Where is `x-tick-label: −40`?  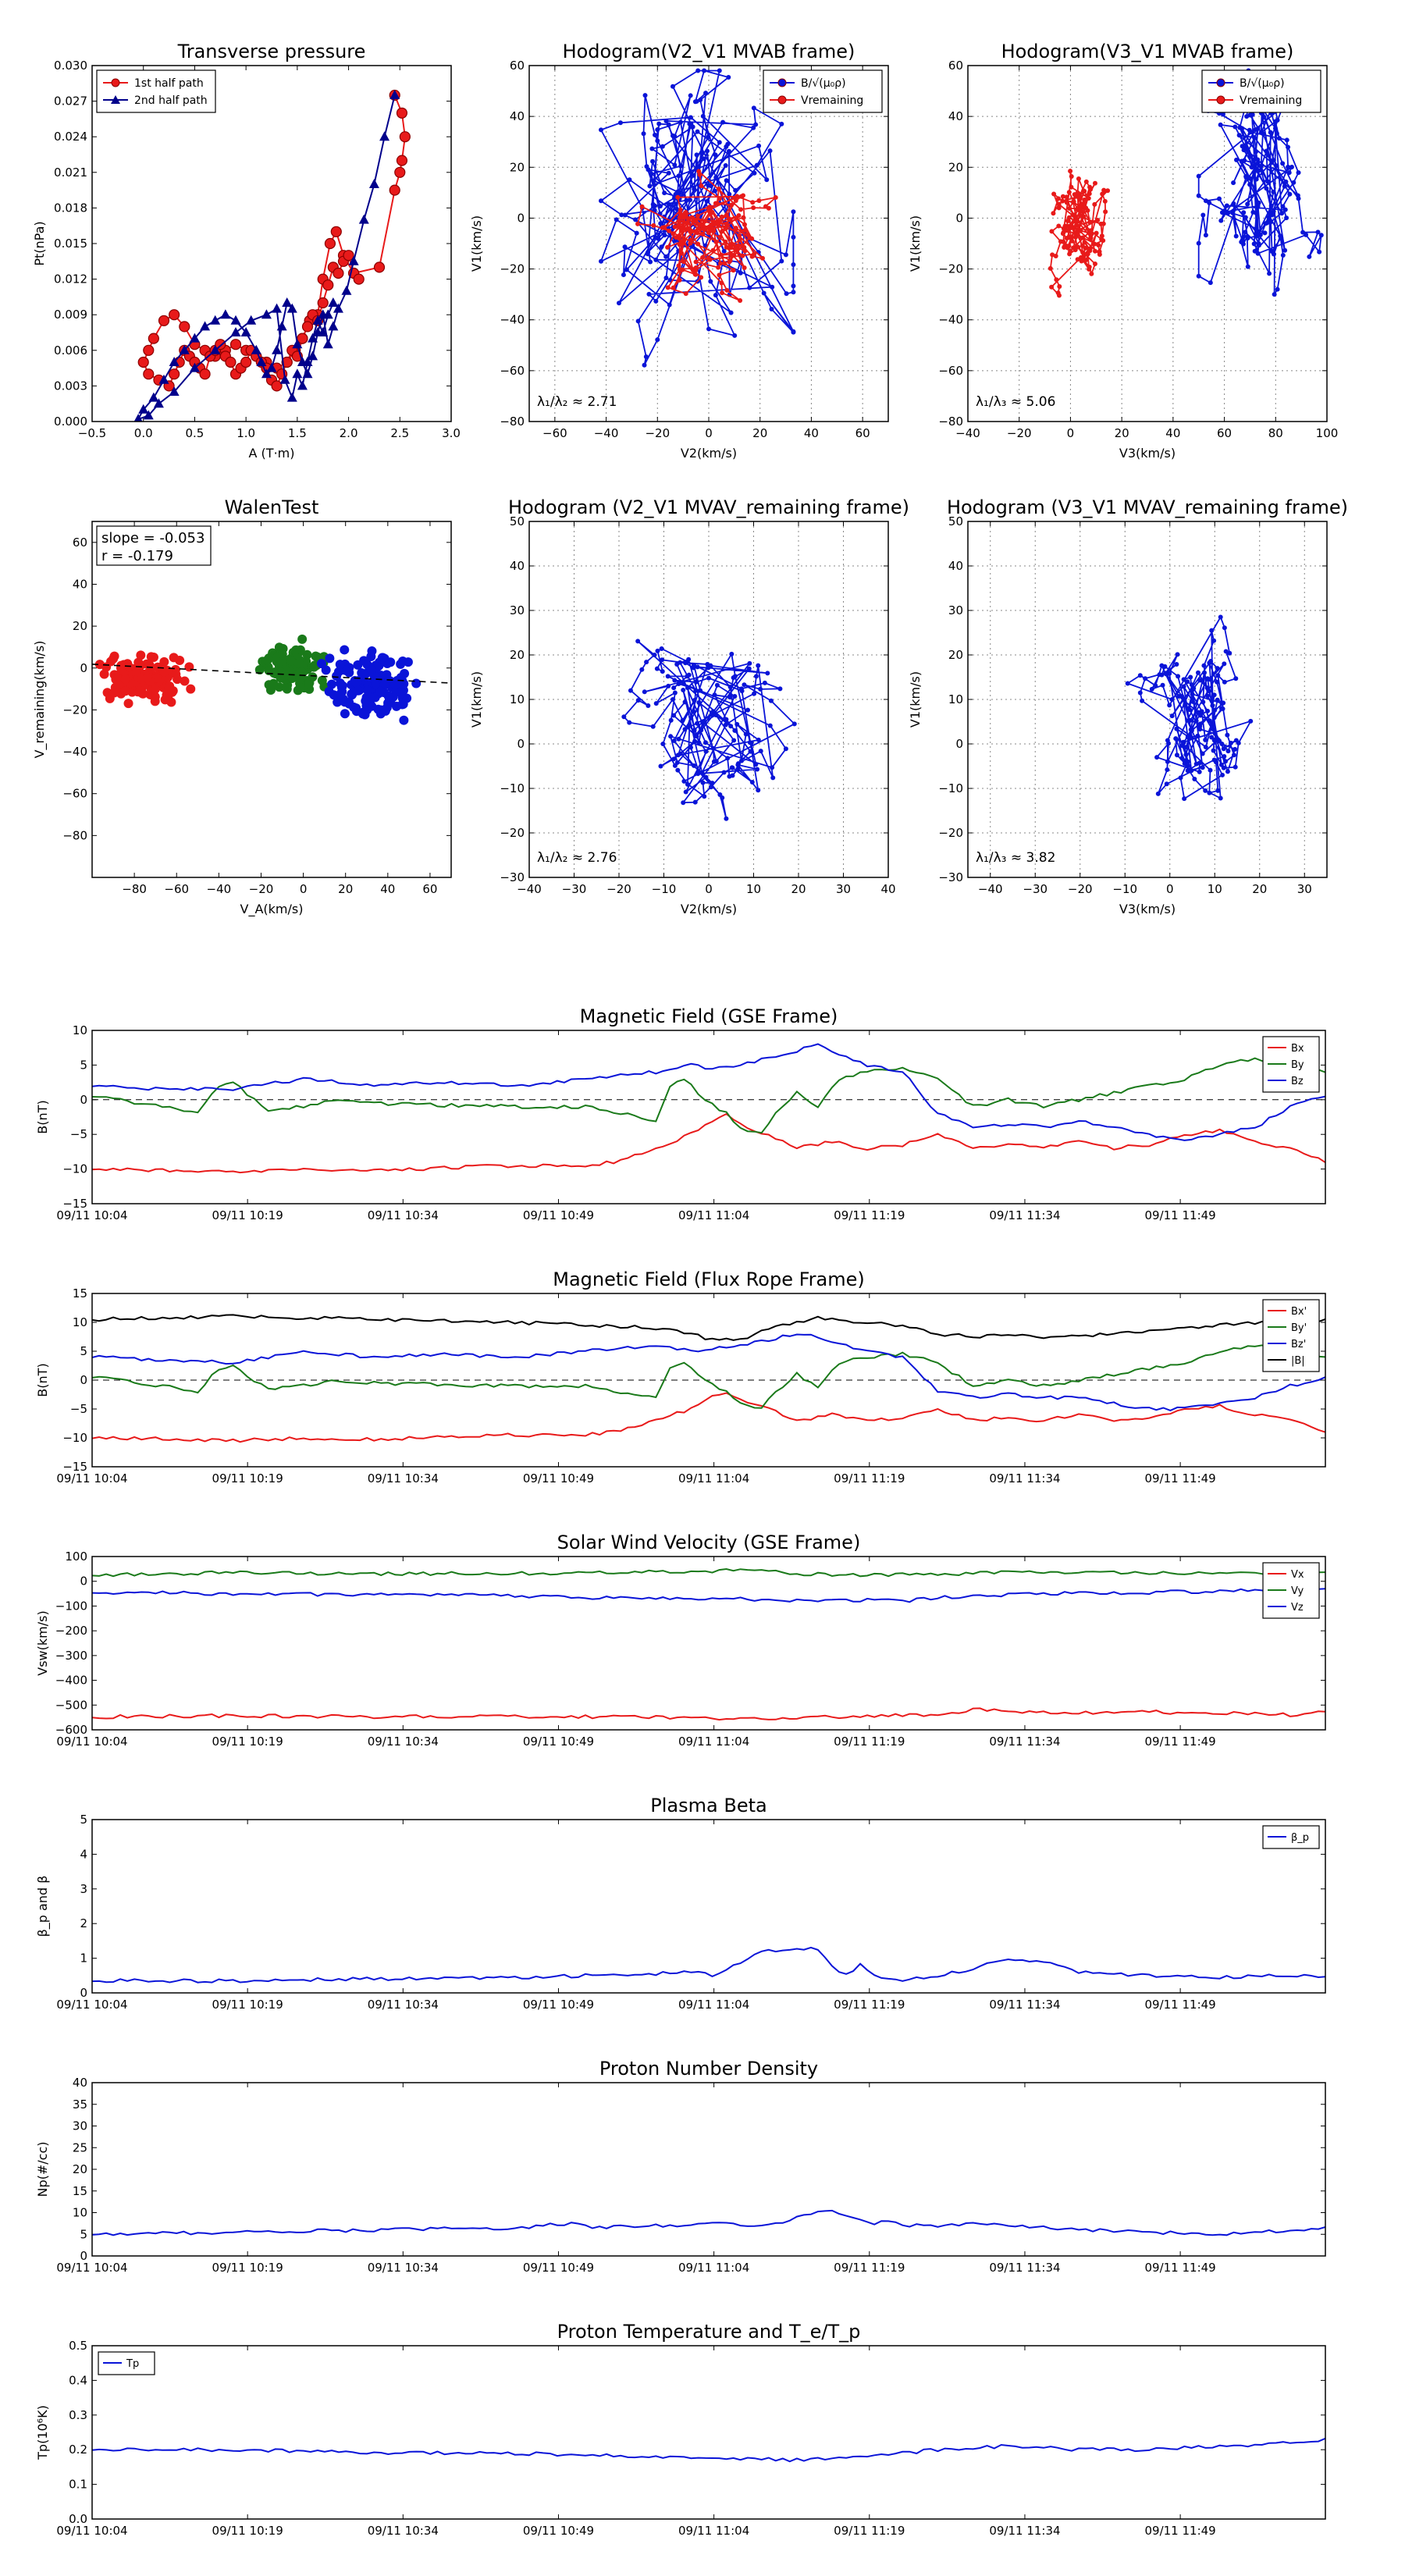 x-tick-label: −40 is located at coordinates (220, 889).